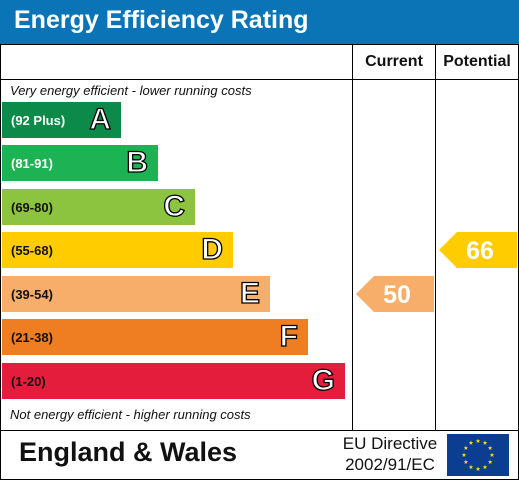 This screenshot has height=481, width=519. What do you see at coordinates (289, 336) in the screenshot?
I see `band-letter: F` at bounding box center [289, 336].